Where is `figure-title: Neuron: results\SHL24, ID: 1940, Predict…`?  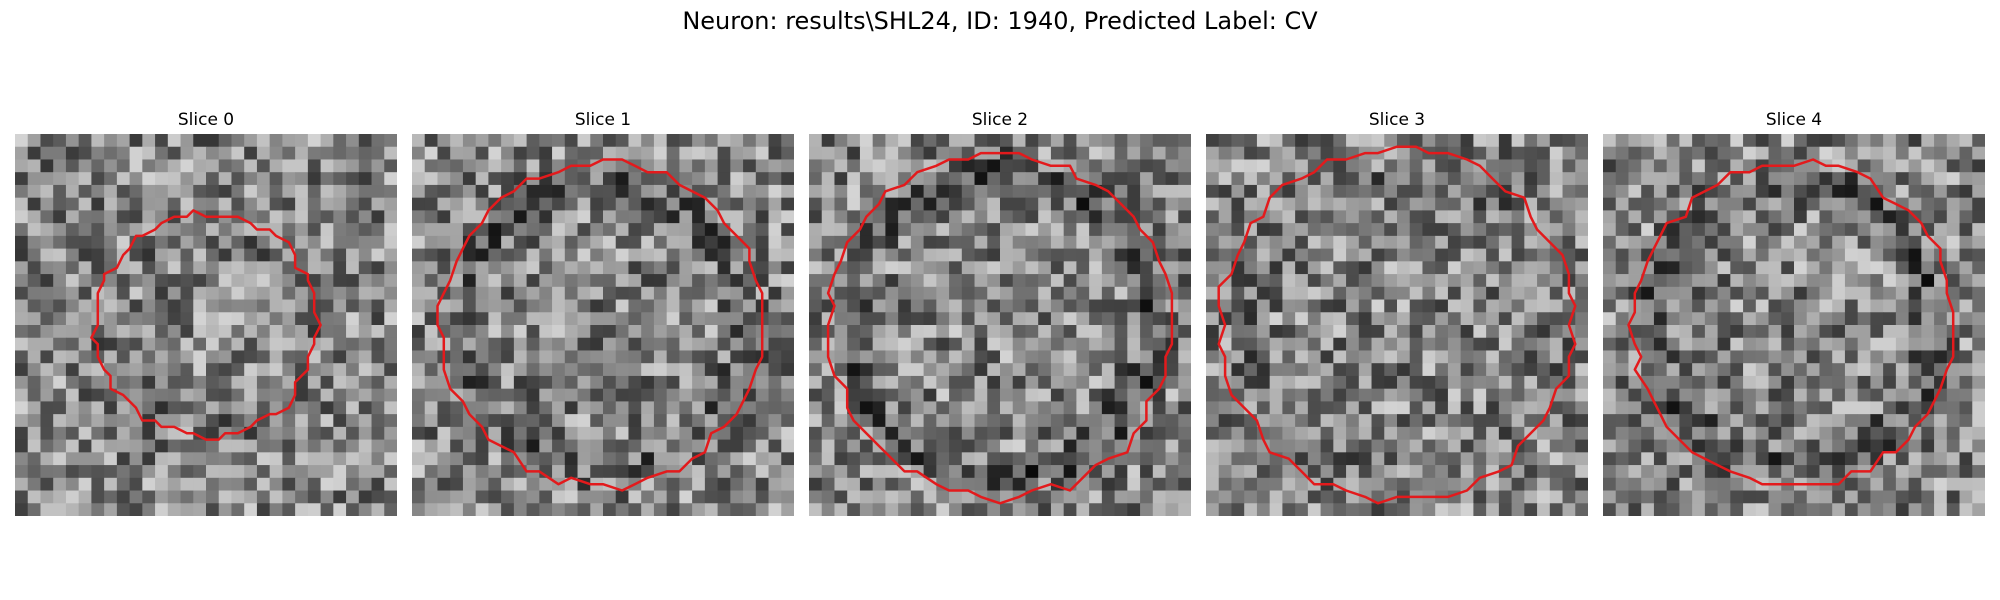 figure-title: Neuron: results\SHL24, ID: 1940, Predict… is located at coordinates (1000, 21).